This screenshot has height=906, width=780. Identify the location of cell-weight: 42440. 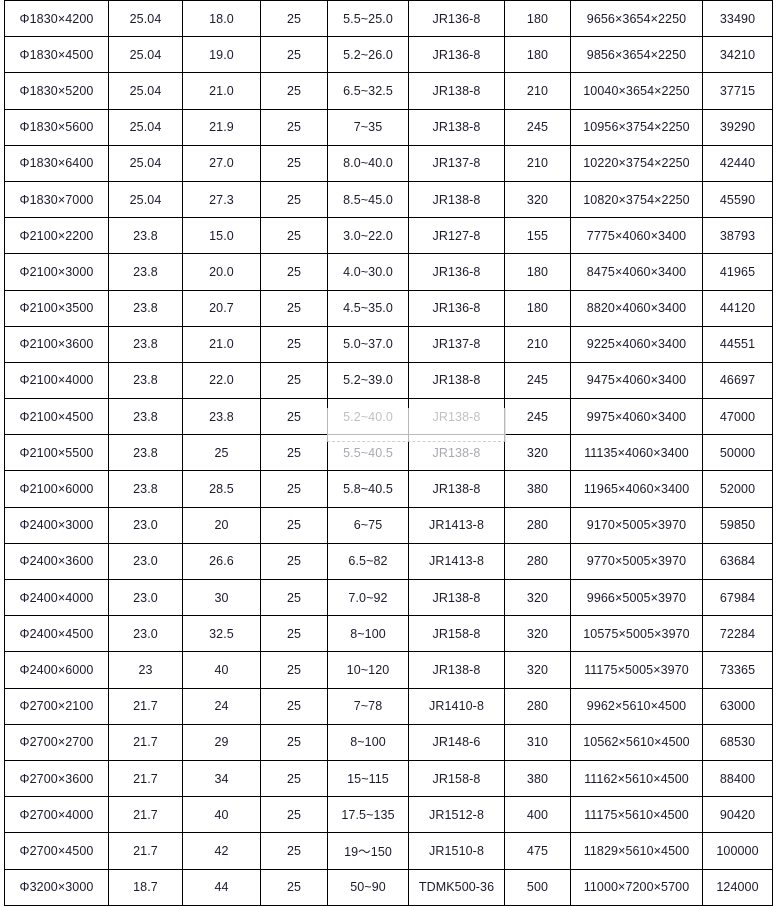
(737, 163).